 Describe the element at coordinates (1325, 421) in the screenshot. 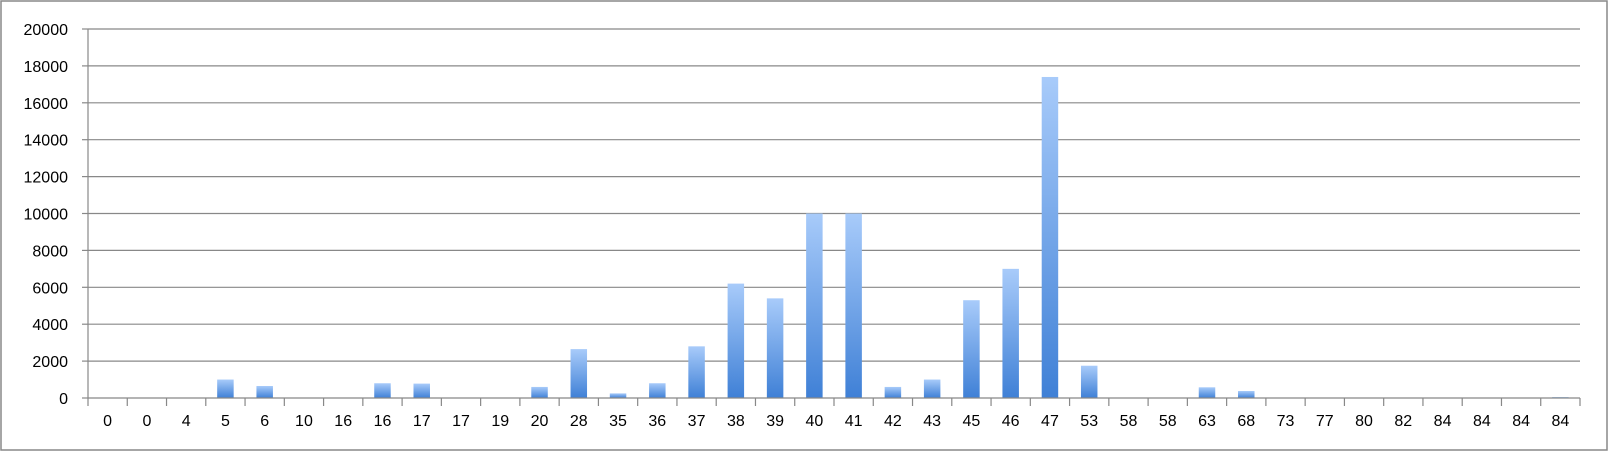

I see `x-tick-label: 77` at that location.